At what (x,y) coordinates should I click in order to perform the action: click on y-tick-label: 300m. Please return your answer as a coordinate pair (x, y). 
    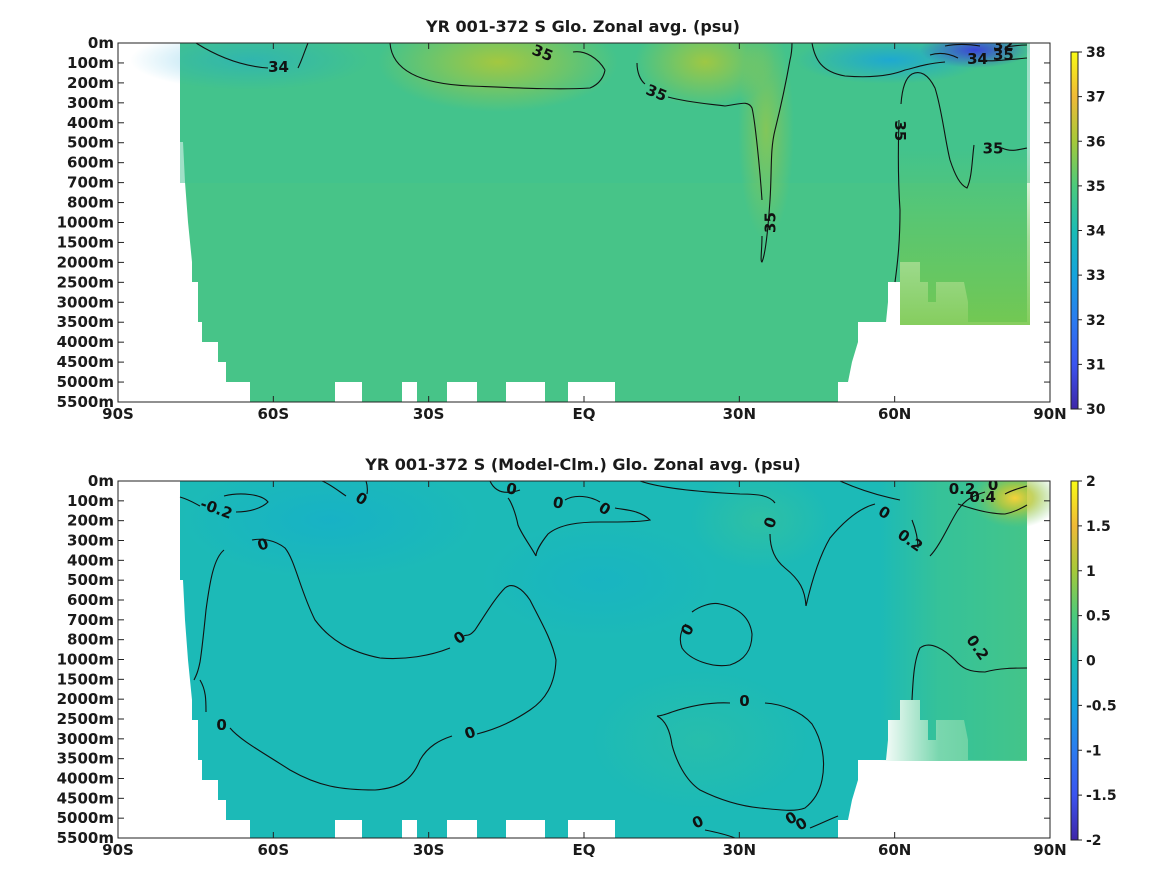
    Looking at the image, I should click on (90, 103).